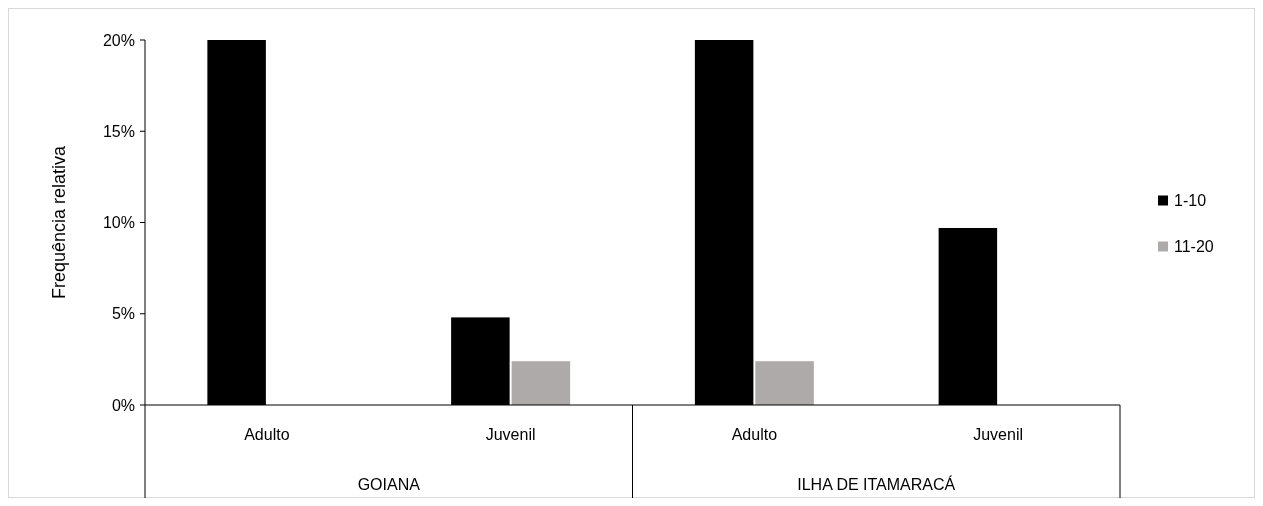  I want to click on y-tick-label: 10%, so click(118, 223).